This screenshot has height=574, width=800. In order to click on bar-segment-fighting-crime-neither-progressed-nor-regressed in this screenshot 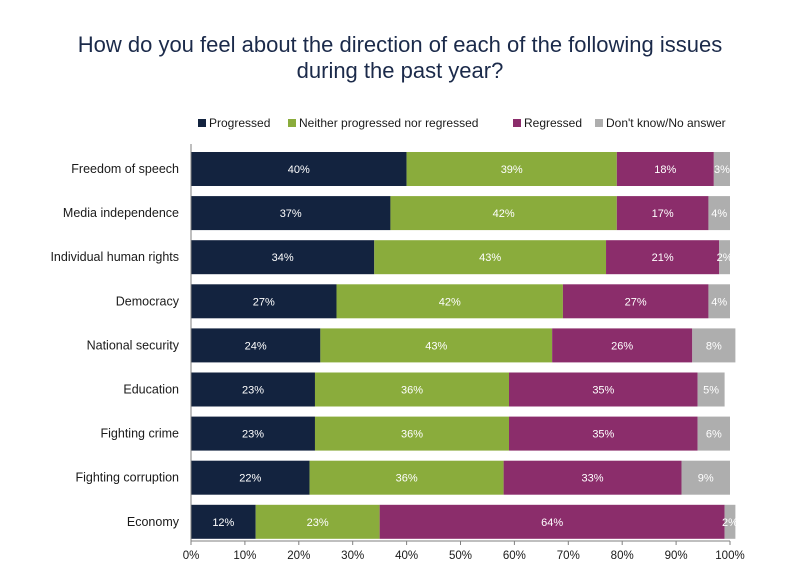, I will do `click(412, 433)`.